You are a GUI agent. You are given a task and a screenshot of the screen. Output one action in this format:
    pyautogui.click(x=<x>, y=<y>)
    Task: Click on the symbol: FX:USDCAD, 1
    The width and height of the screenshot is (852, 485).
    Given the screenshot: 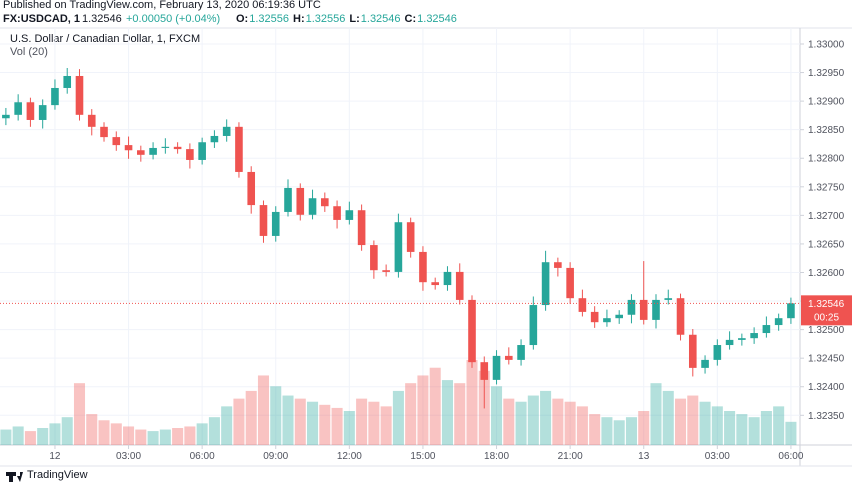 What is the action you would take?
    pyautogui.click(x=41, y=19)
    